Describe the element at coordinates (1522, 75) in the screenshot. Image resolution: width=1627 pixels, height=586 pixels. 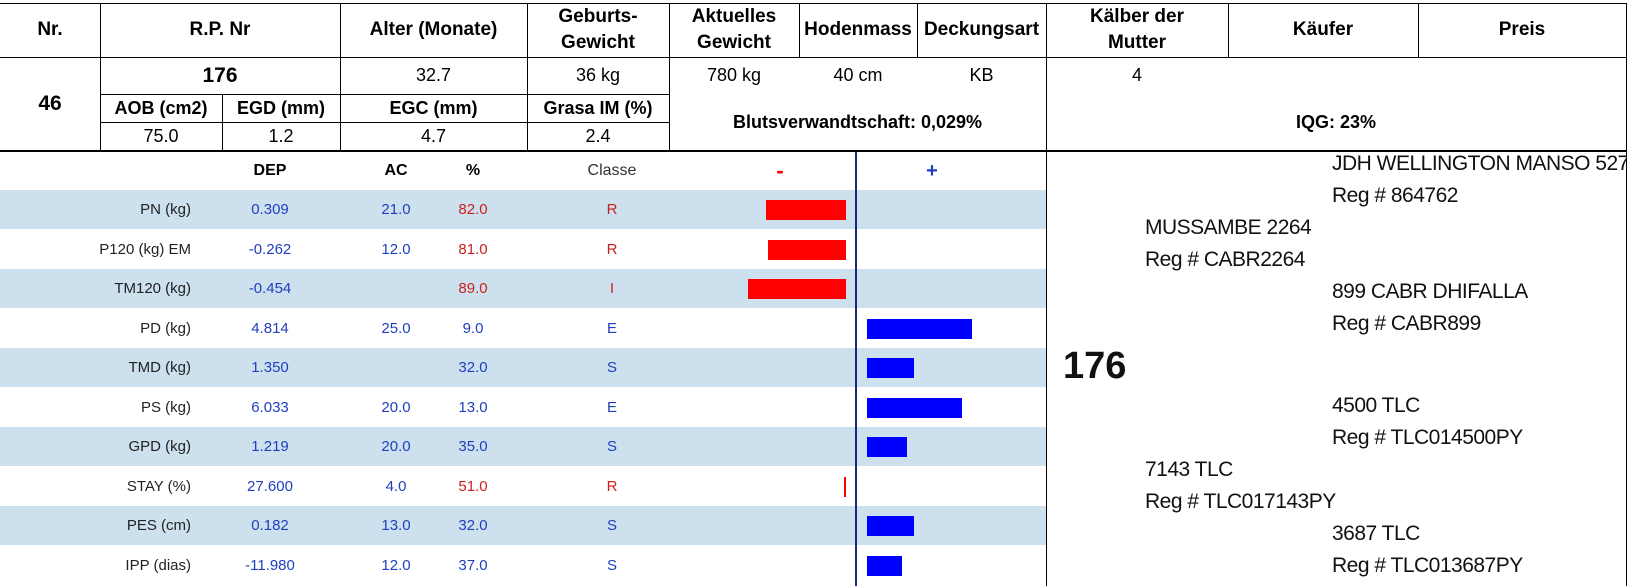
I see `animal-price` at that location.